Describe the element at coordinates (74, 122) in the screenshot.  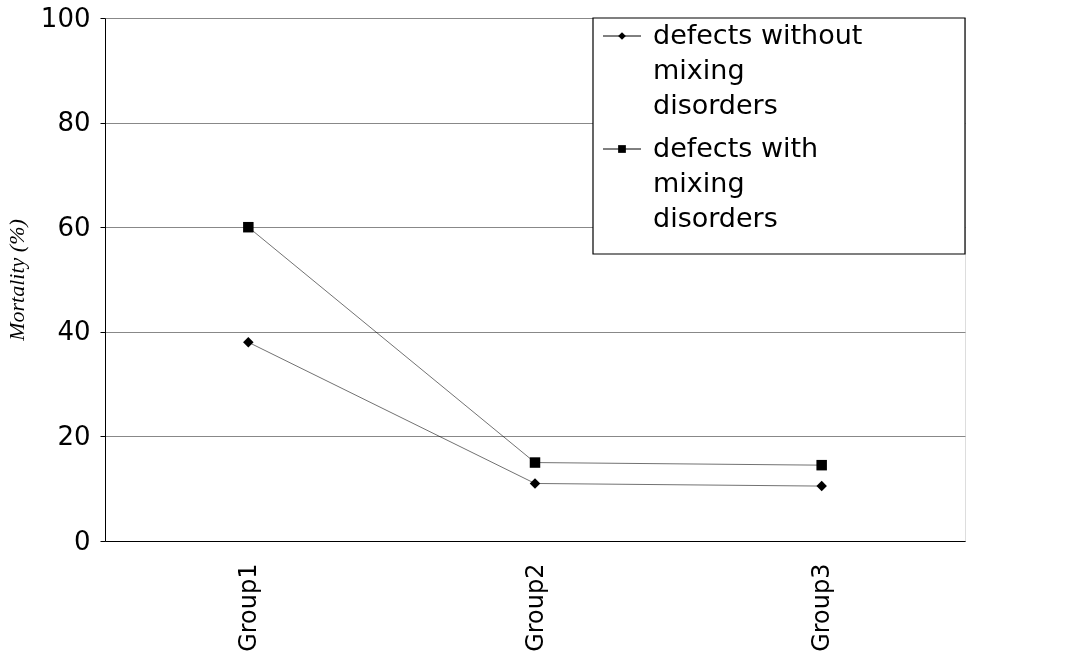
I see `y-tick-label: 80` at that location.